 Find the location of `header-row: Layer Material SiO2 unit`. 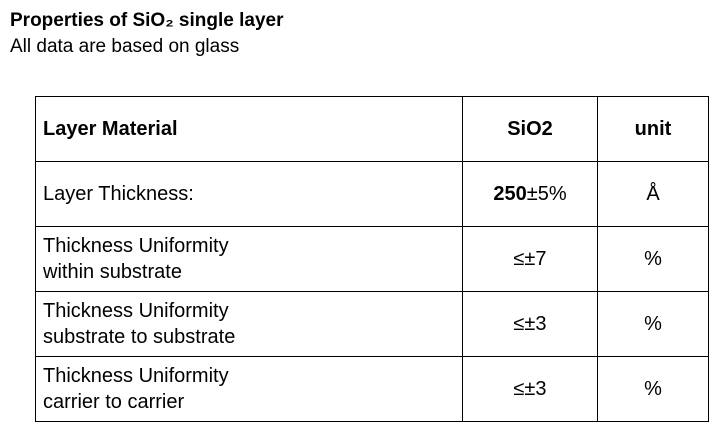

header-row: Layer Material SiO2 unit is located at coordinates (372, 129).